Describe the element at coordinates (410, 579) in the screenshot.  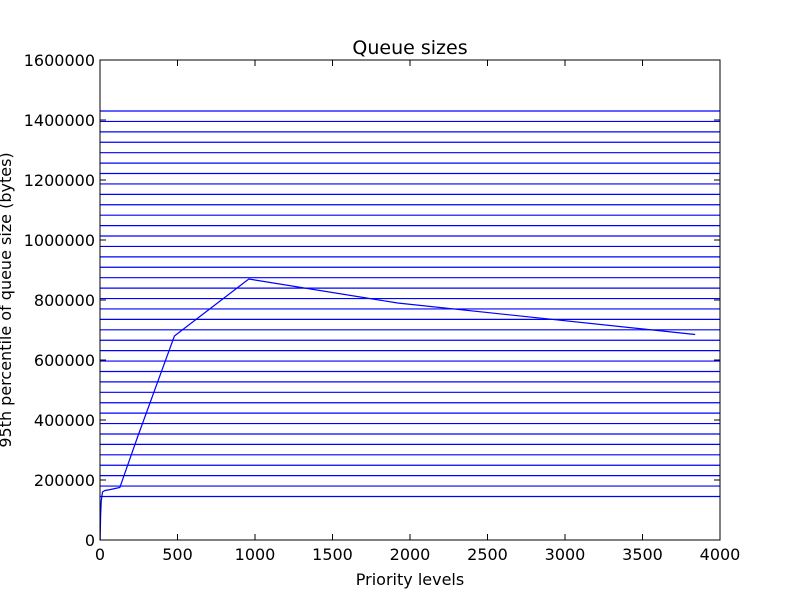
I see `x-axis-label: Priority levels` at that location.